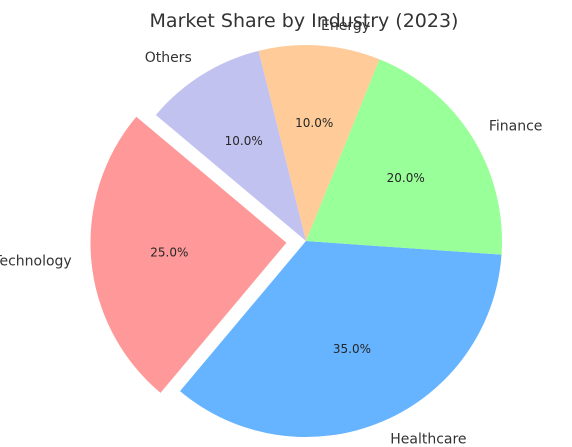 The width and height of the screenshot is (572, 447). Describe the element at coordinates (406, 178) in the screenshot. I see `slice-percent-finance: 20.0%` at that location.